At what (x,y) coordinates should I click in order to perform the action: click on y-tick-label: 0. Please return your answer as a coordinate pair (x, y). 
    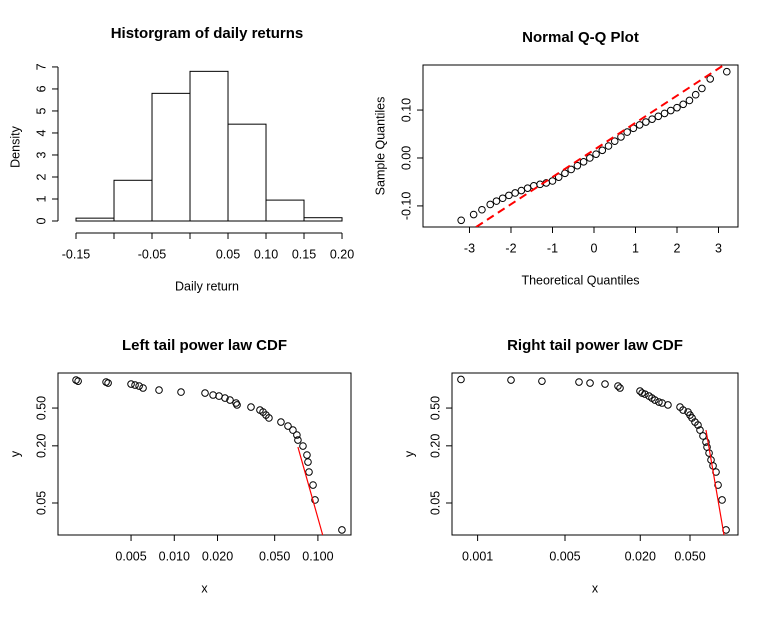
    Looking at the image, I should click on (41, 220).